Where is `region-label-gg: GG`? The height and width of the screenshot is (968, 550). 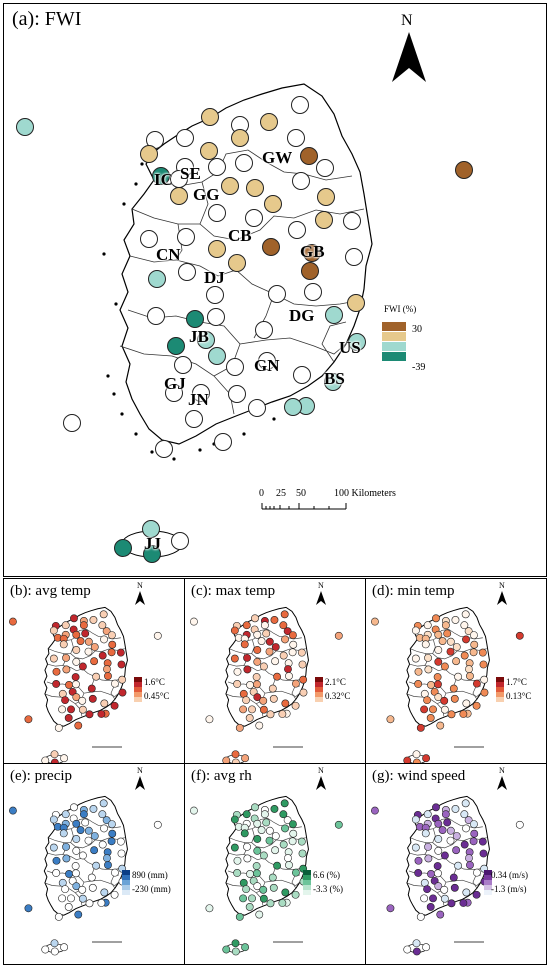 region-label-gg: GG is located at coordinates (206, 194).